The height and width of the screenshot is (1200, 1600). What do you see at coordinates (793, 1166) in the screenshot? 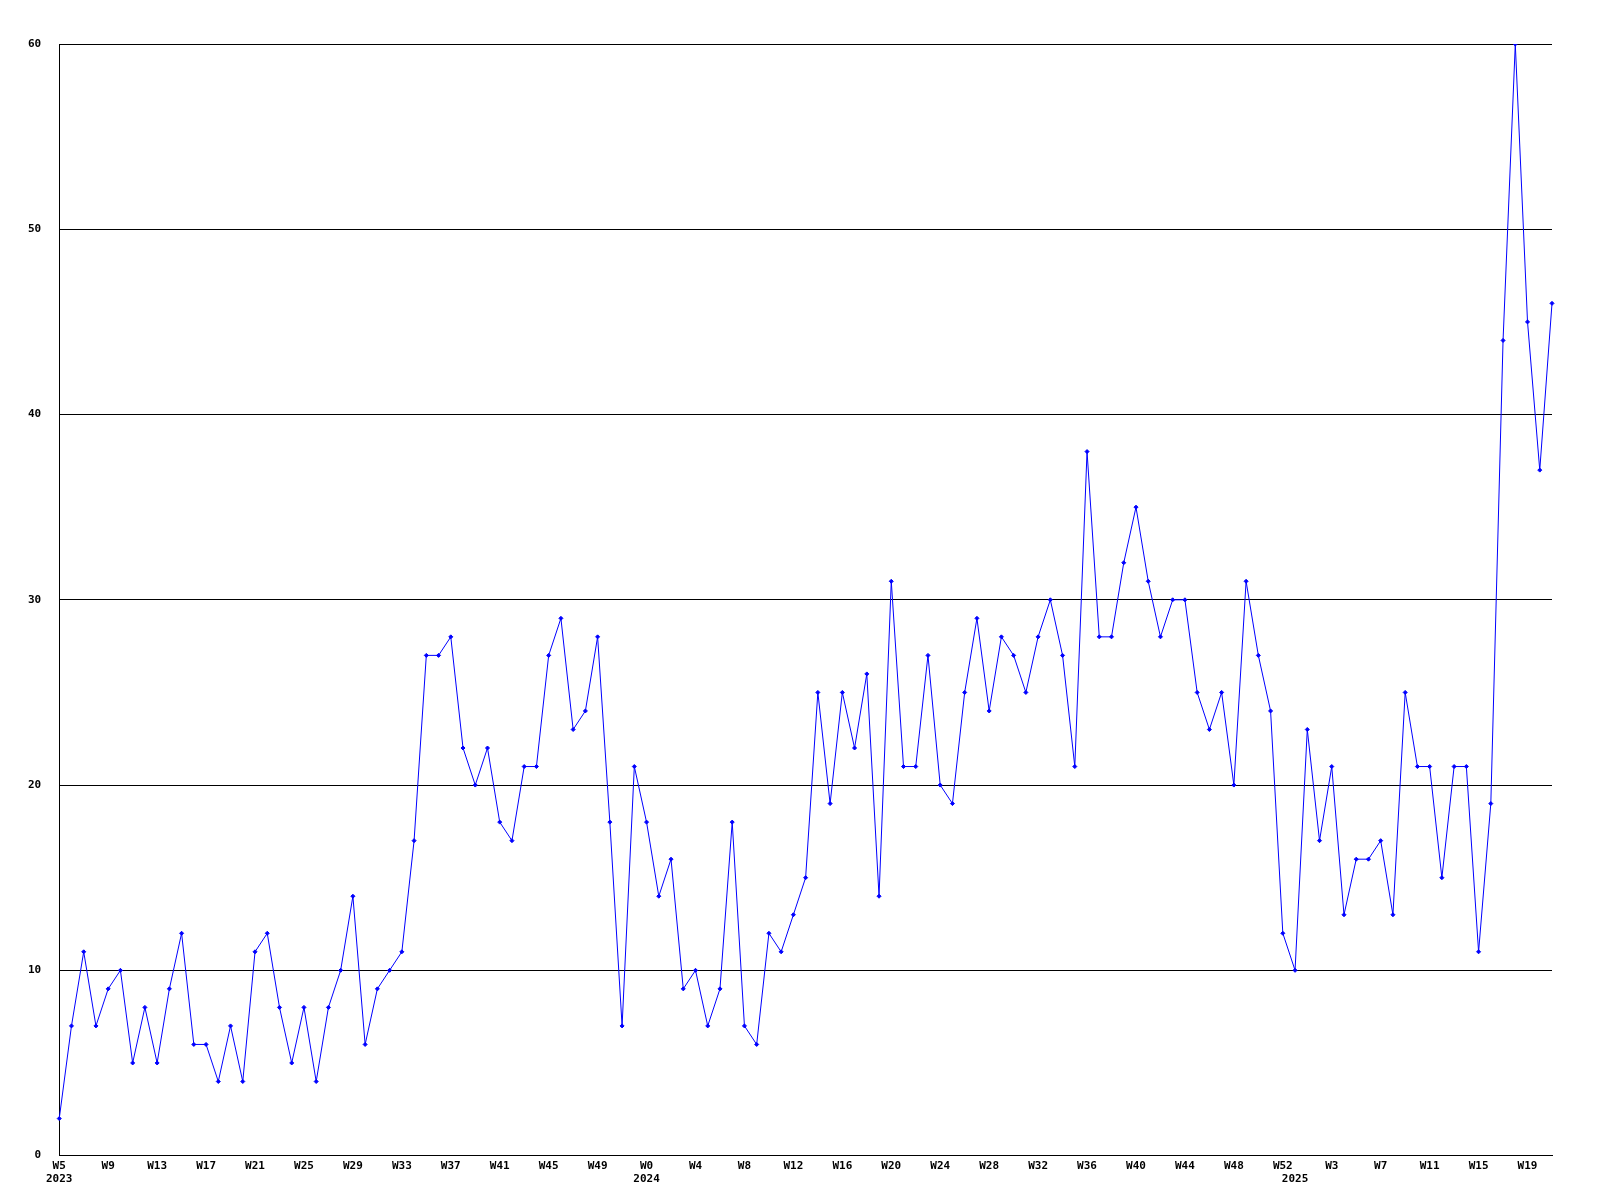
I see `x-tick-label: W12` at bounding box center [793, 1166].